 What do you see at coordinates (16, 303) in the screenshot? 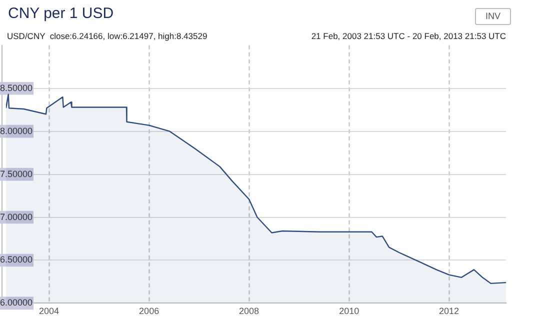
I see `y-tick-label: 6.00000` at bounding box center [16, 303].